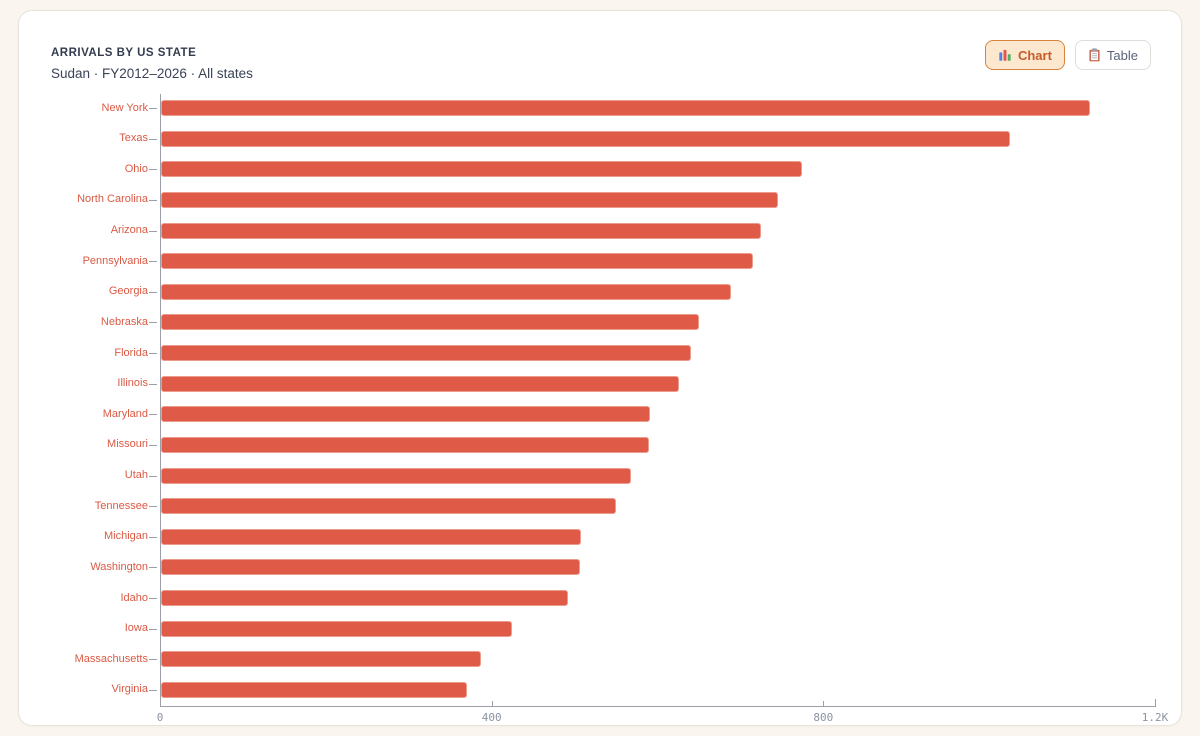 The width and height of the screenshot is (1200, 736). What do you see at coordinates (1094, 55) in the screenshot?
I see `clipboard-icon` at bounding box center [1094, 55].